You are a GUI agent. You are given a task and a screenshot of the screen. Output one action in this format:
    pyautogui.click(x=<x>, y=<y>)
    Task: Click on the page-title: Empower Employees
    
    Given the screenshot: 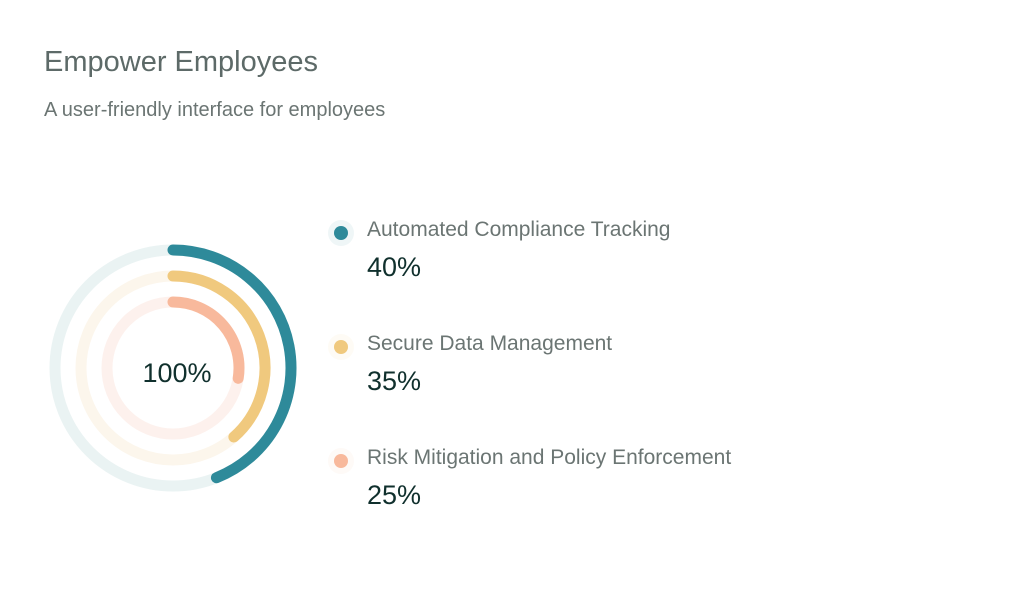 What is the action you would take?
    pyautogui.click(x=181, y=62)
    